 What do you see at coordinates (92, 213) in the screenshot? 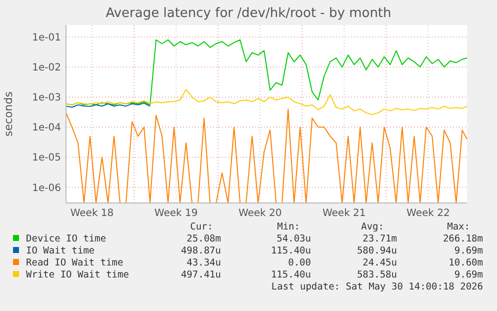
I see `x-tick-label: Week 18` at bounding box center [92, 213].